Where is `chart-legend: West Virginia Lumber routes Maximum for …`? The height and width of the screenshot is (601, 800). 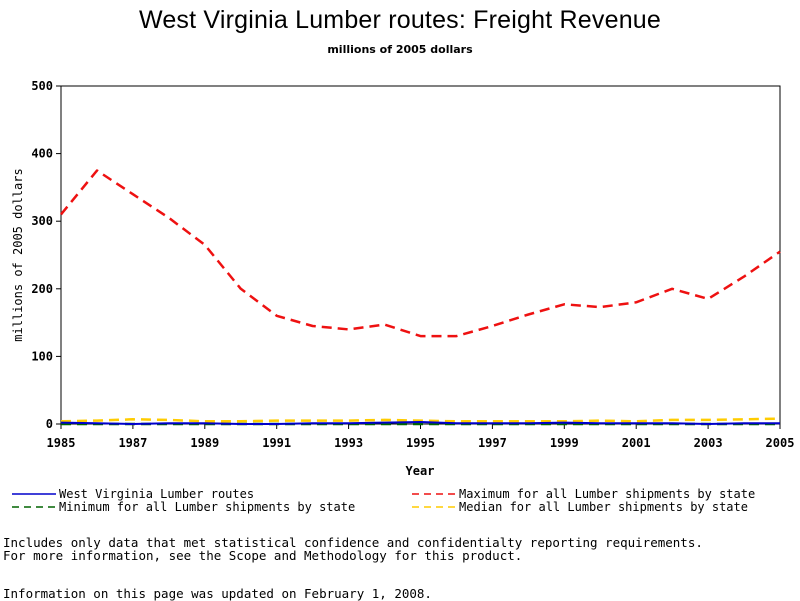 chart-legend: West Virginia Lumber routes Maximum for … is located at coordinates (400, 502).